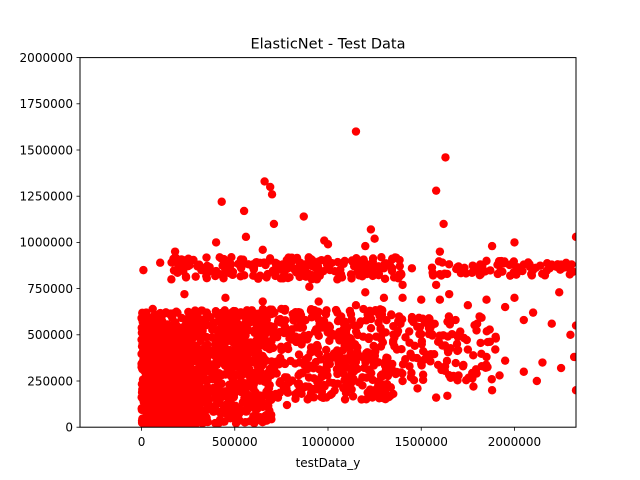 Image resolution: width=640 pixels, height=480 pixels. Describe the element at coordinates (46, 58) in the screenshot. I see `y-tick-label: 2000000` at that location.